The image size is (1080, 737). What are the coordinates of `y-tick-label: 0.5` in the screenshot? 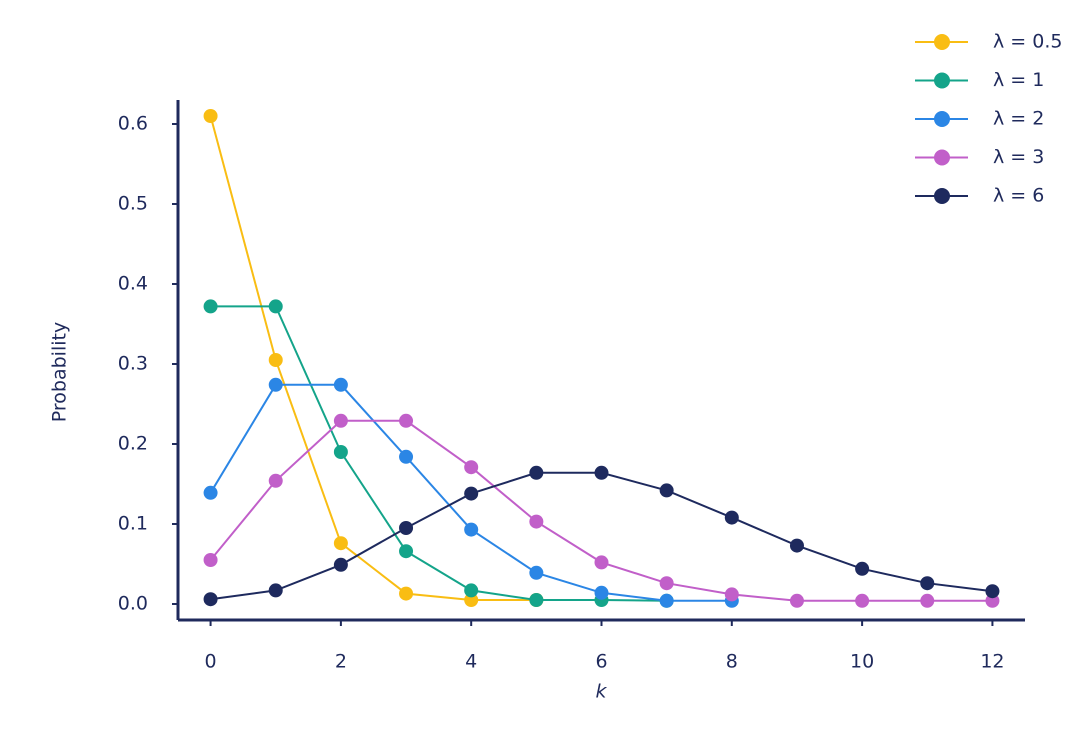 It's located at (133, 204).